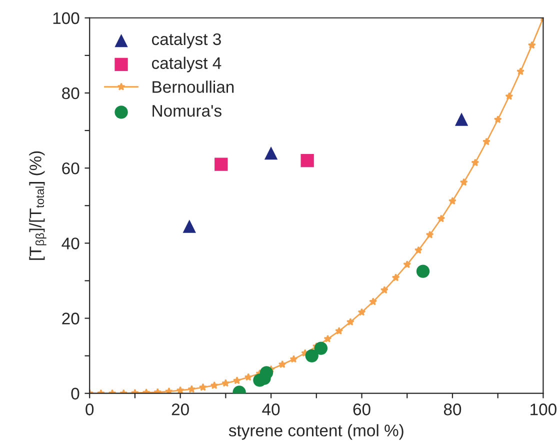 The width and height of the screenshot is (560, 447). What do you see at coordinates (187, 111) in the screenshot?
I see `legend-label: Nomura's` at bounding box center [187, 111].